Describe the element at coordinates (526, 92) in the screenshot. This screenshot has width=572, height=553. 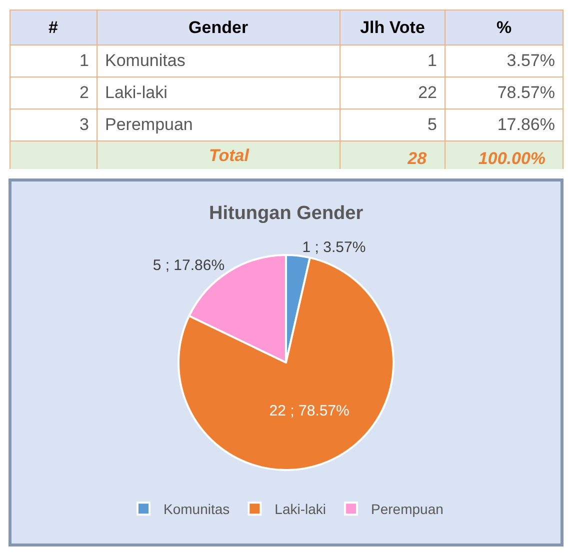
I see `data-label: 78.57%` at that location.